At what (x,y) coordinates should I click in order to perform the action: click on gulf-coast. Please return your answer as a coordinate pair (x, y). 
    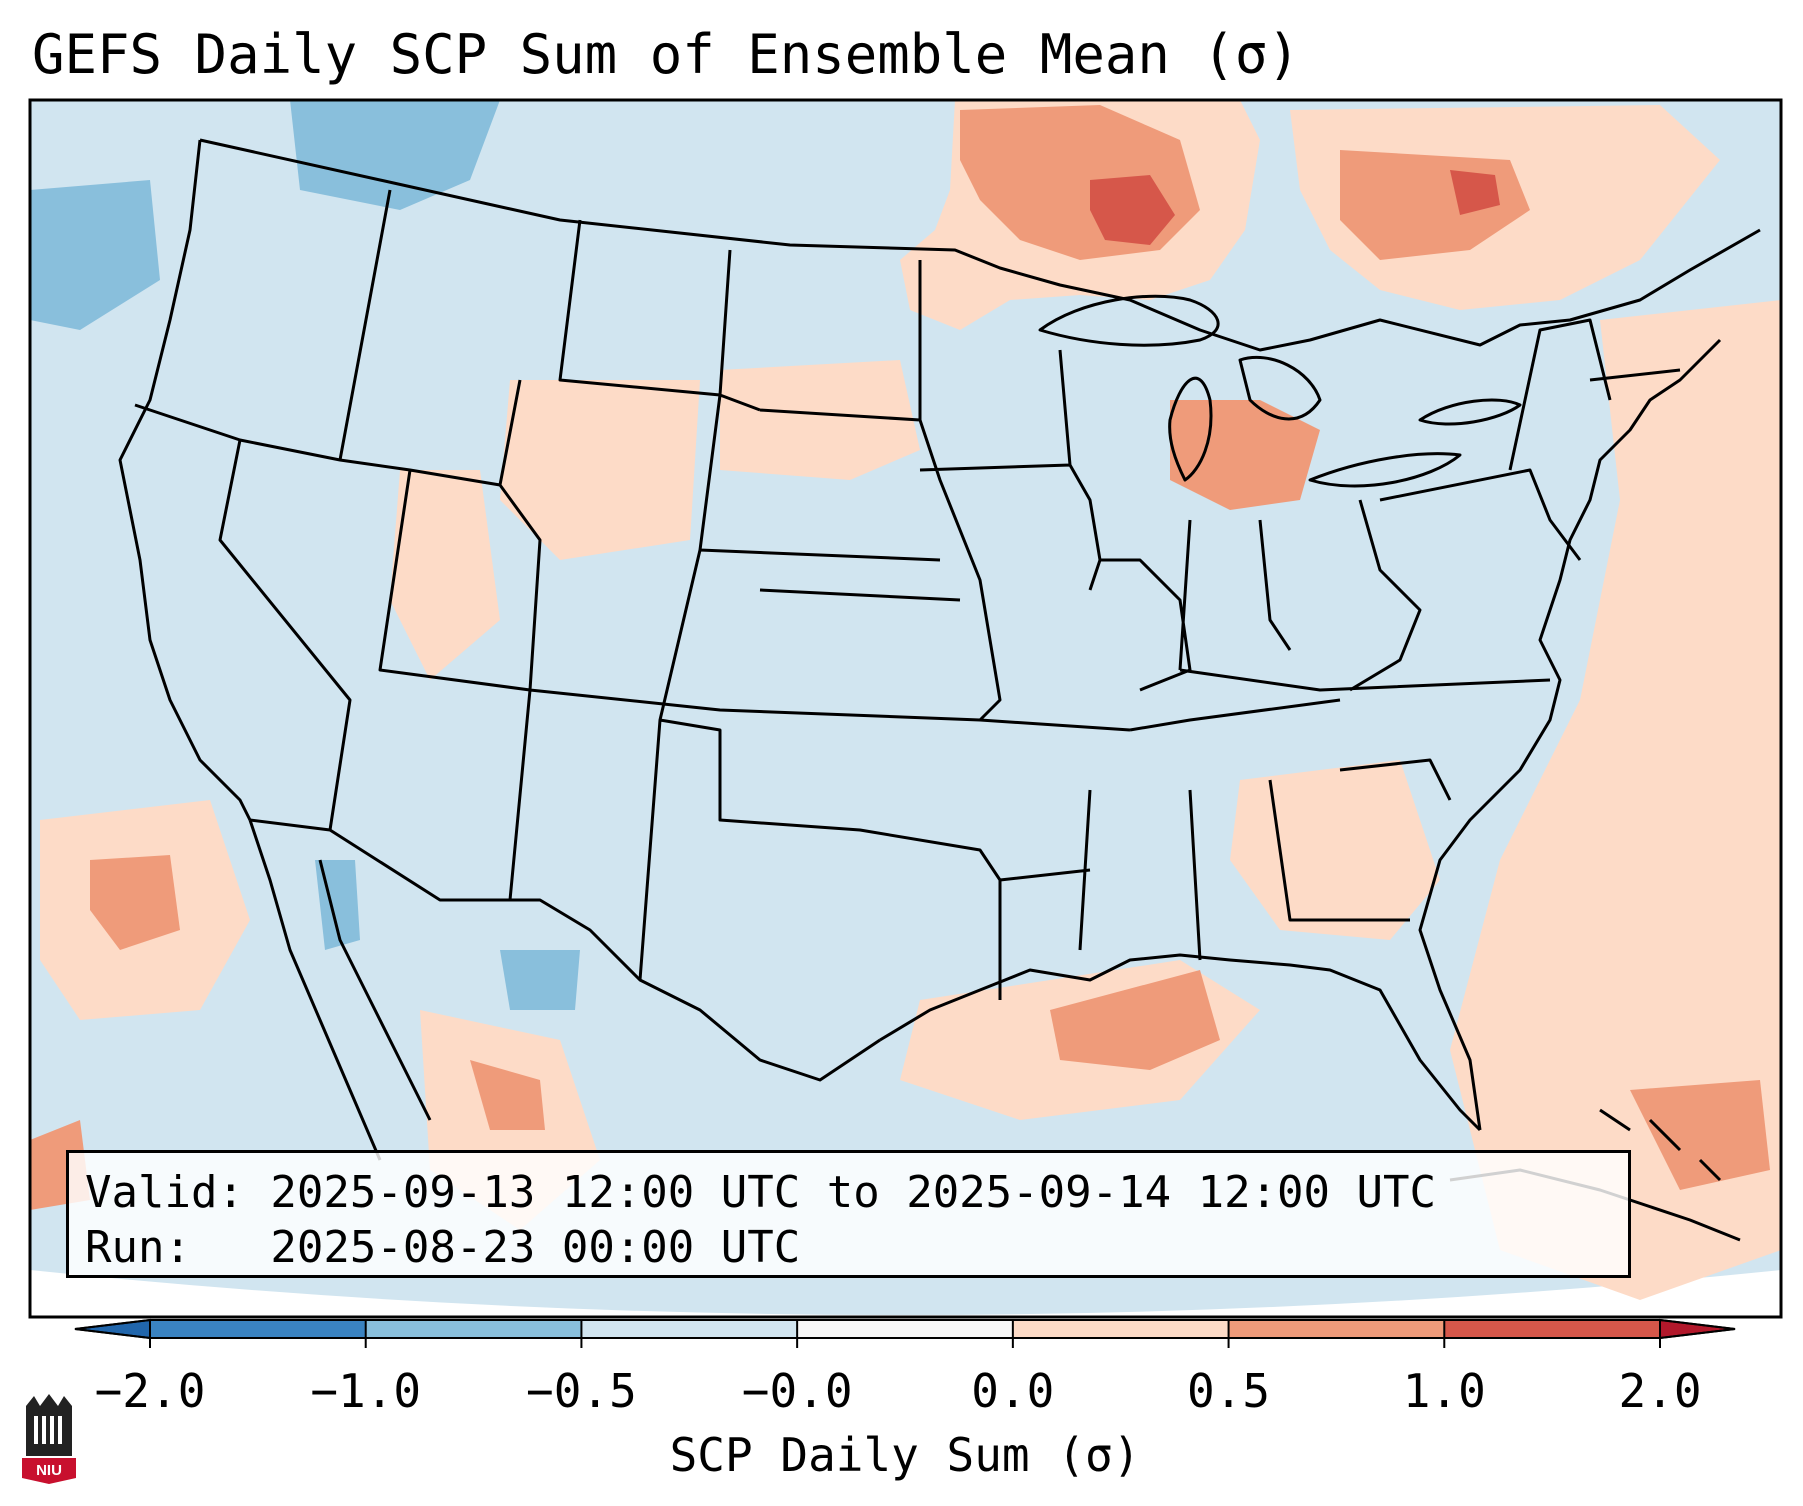
    Looking at the image, I should click on (1180, 1042).